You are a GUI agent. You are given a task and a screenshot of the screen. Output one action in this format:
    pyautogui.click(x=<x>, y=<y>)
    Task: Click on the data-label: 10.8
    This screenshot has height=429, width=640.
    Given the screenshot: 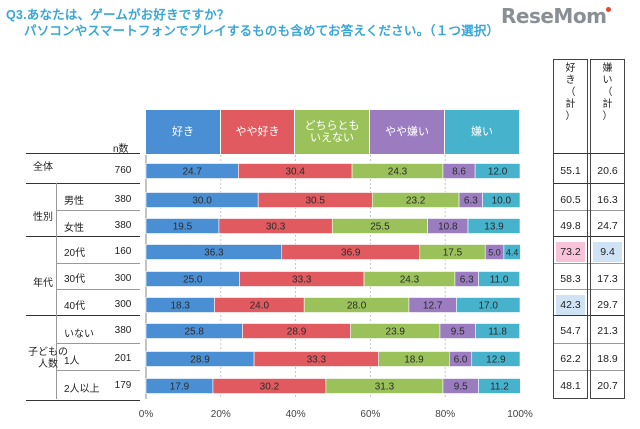 What is the action you would take?
    pyautogui.click(x=448, y=227)
    